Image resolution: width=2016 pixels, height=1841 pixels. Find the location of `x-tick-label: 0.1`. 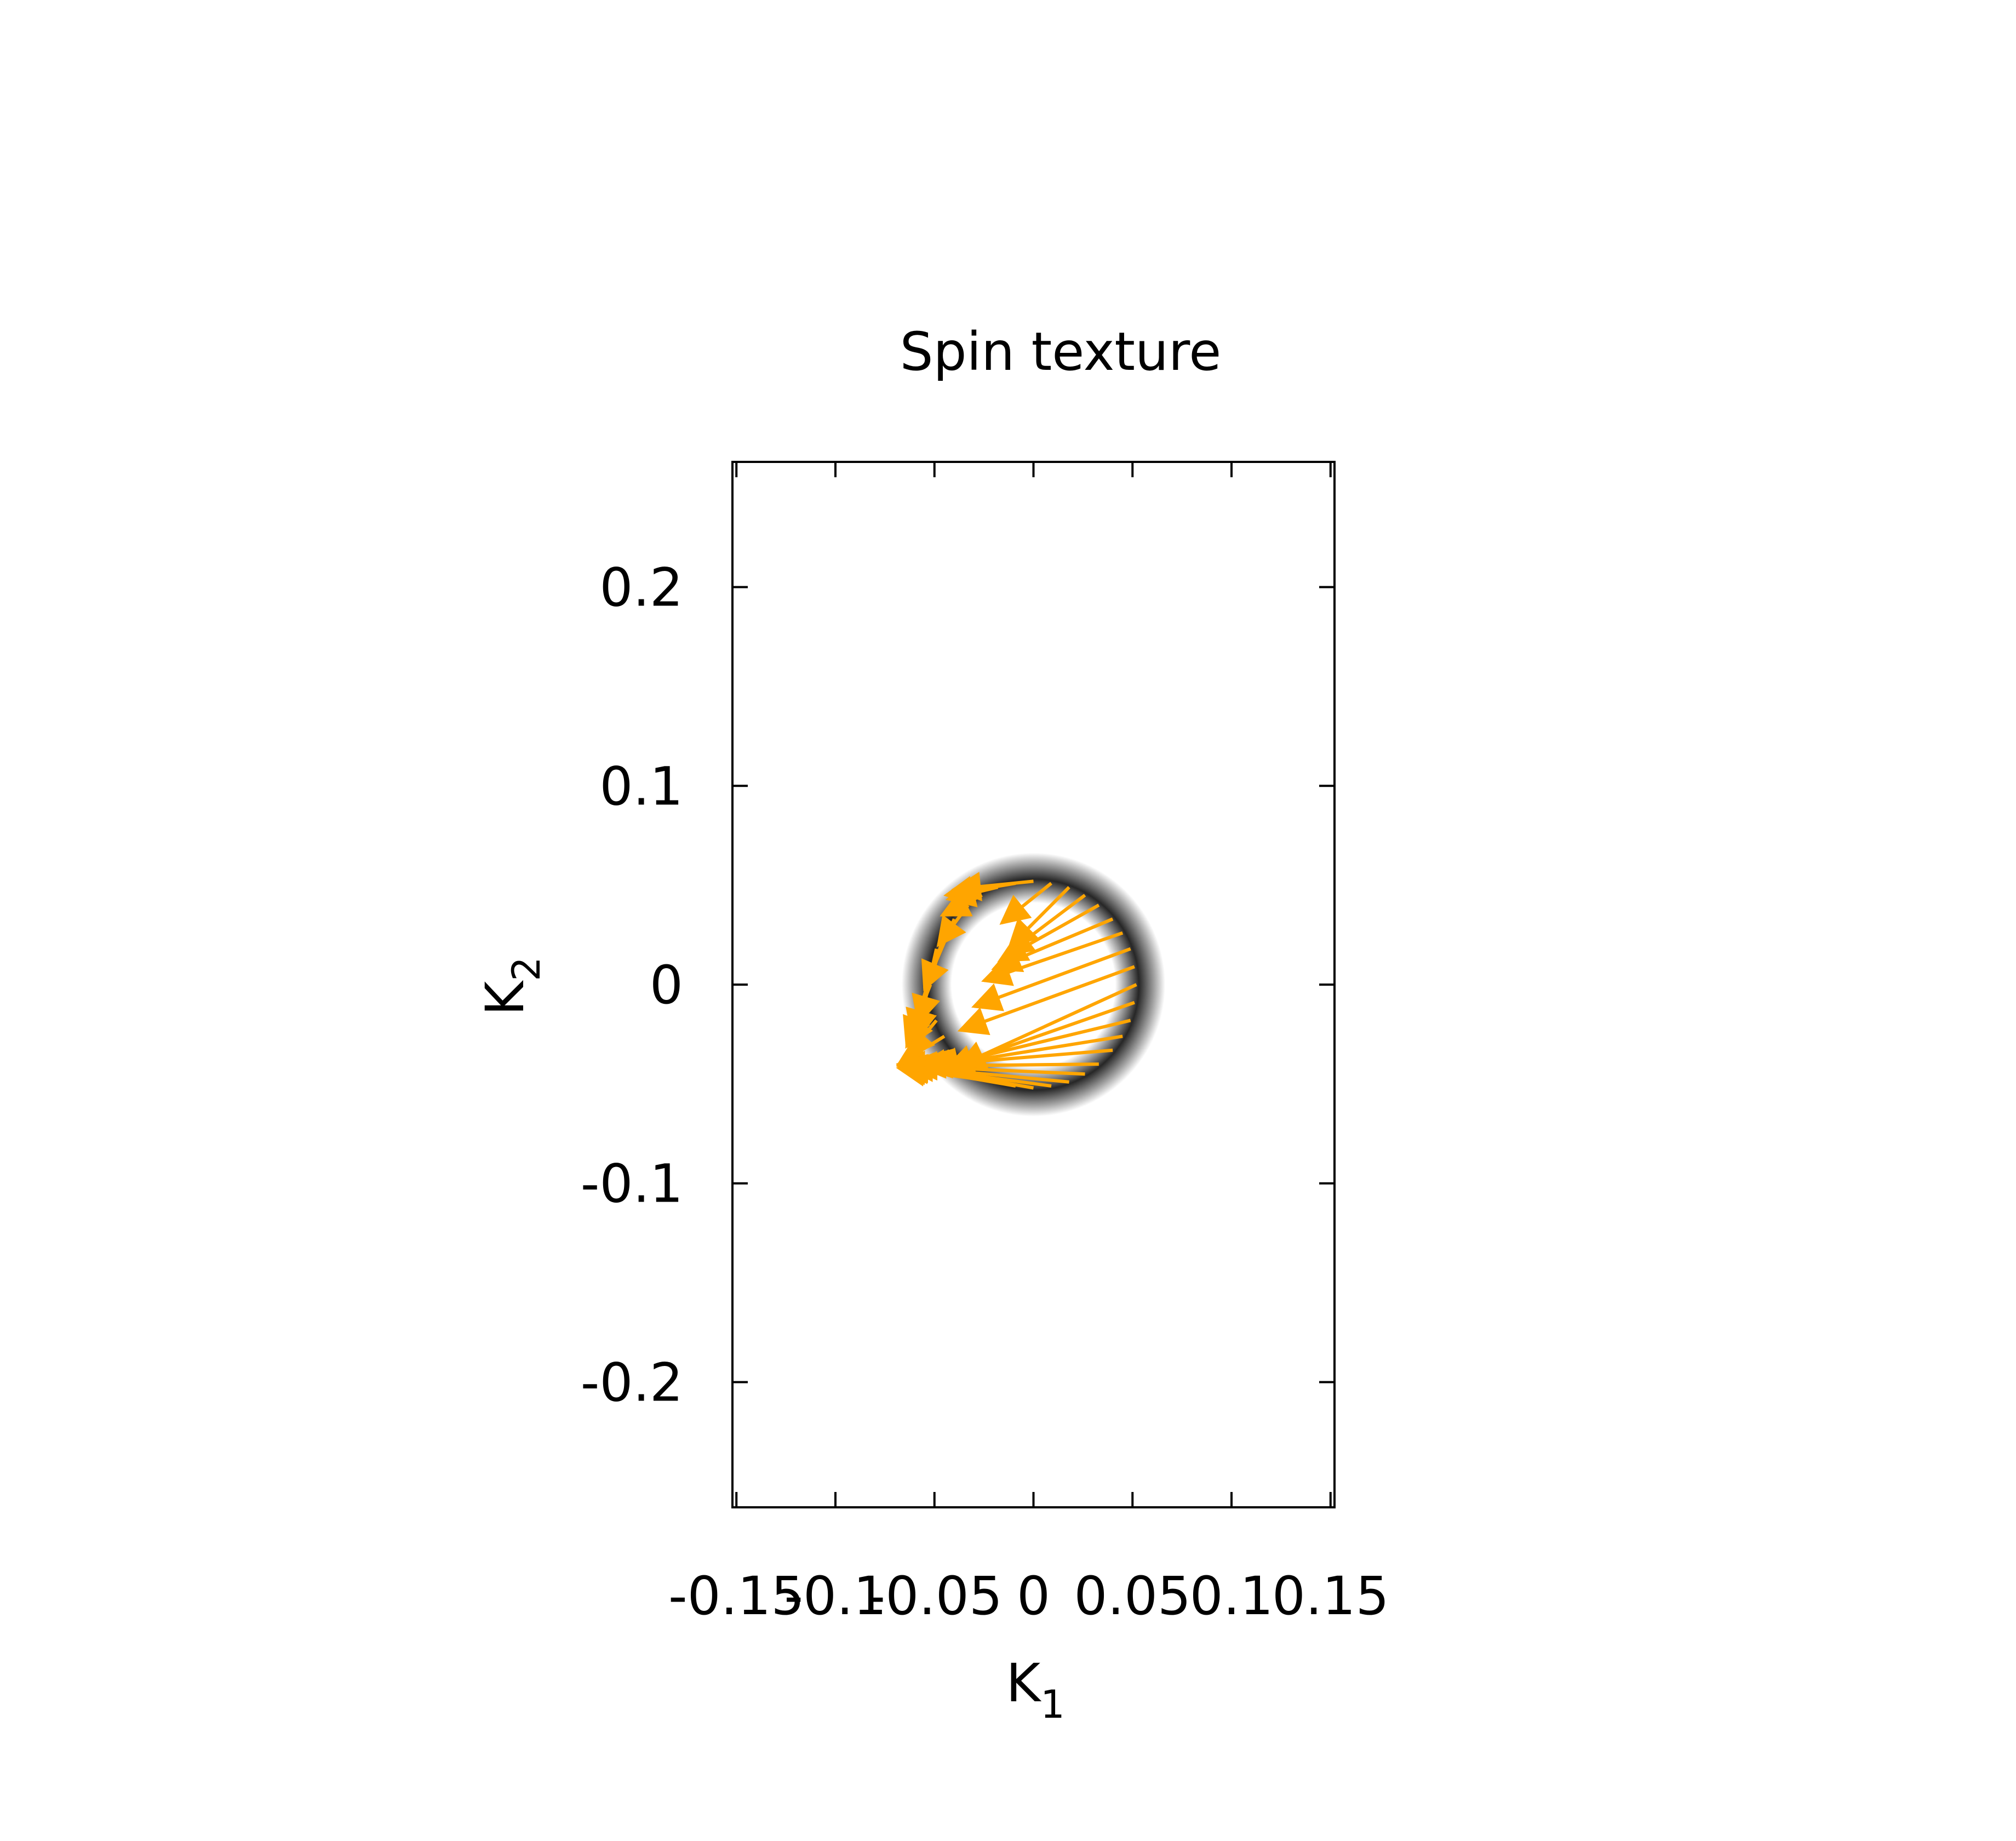

x-tick-label: 0.1 is located at coordinates (1232, 1596).